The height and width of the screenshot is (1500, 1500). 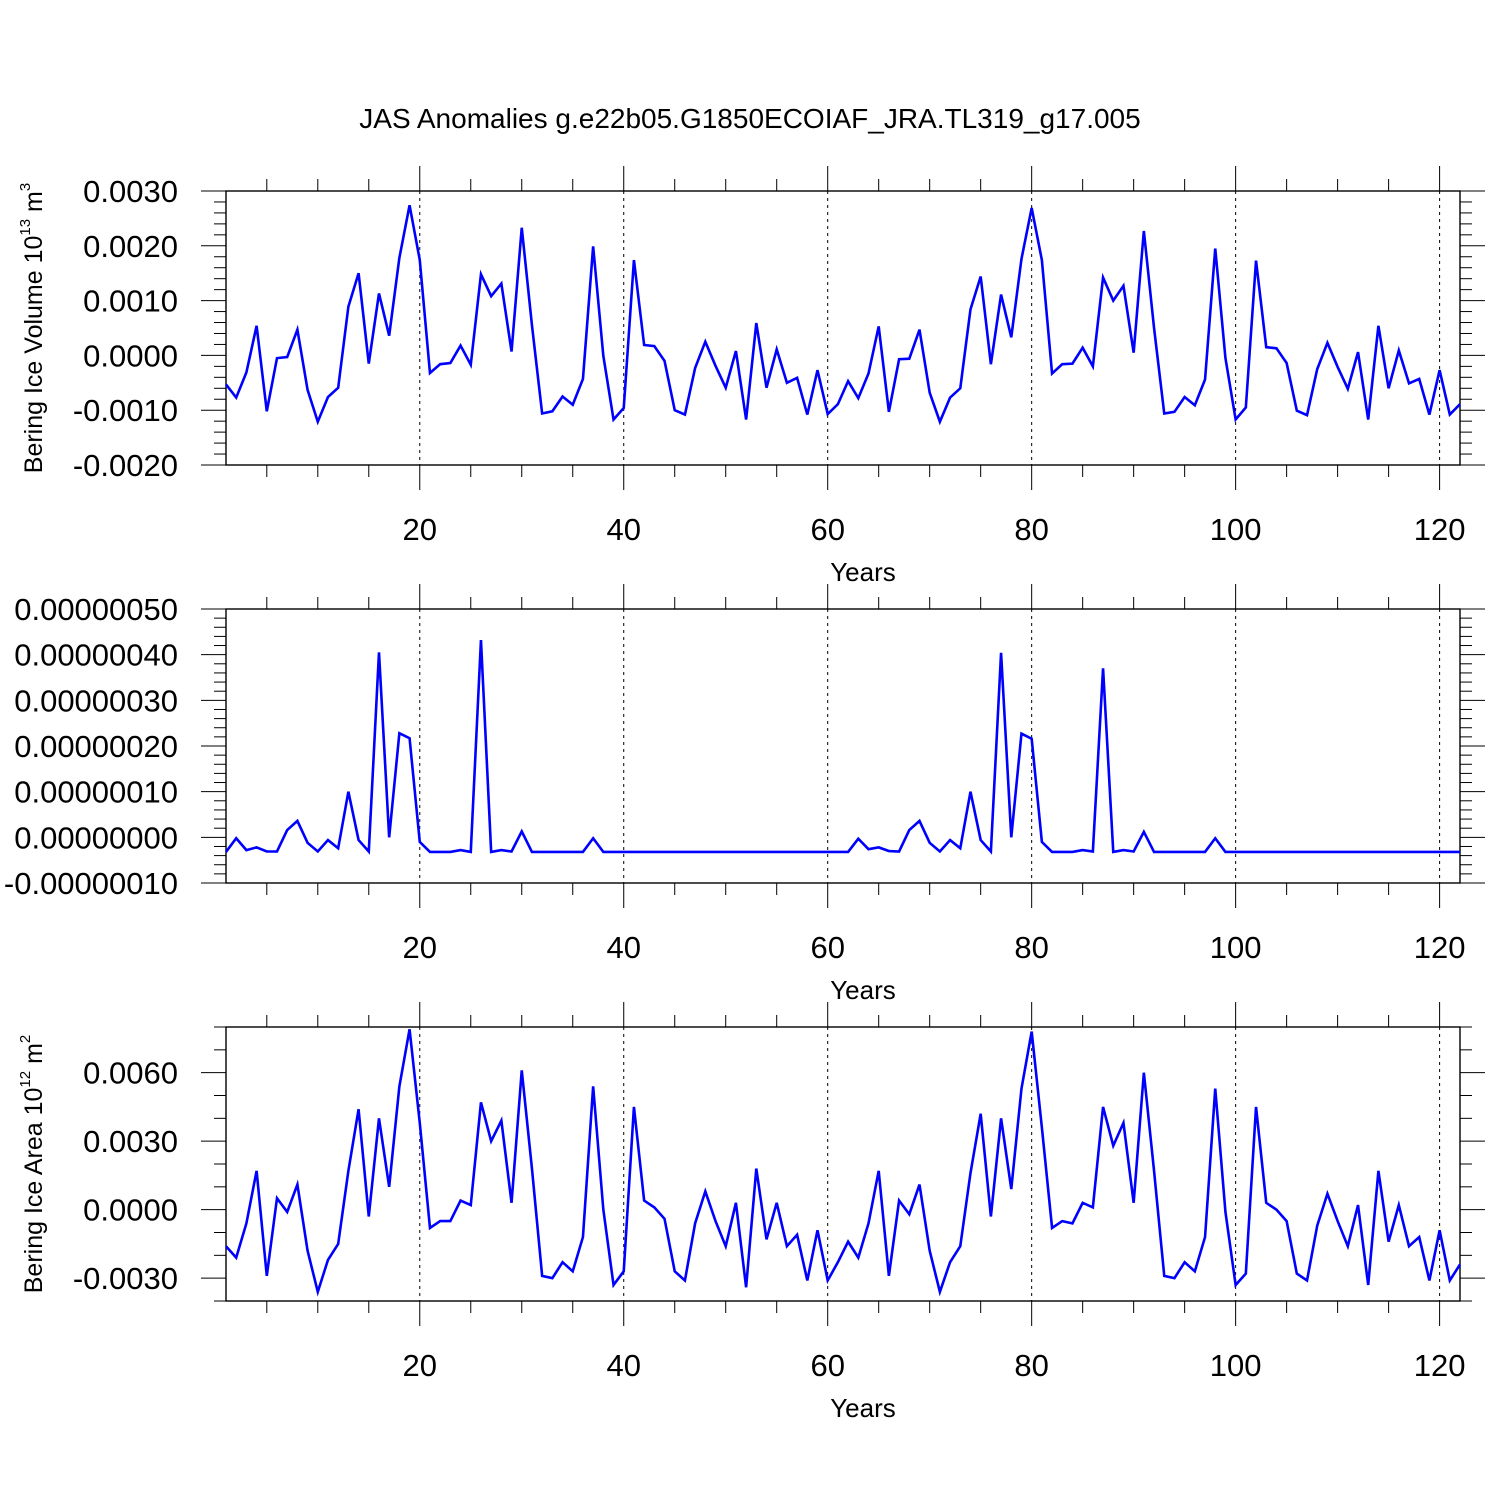 What do you see at coordinates (32, 1164) in the screenshot?
I see `y-axis-label: Bering Ice Area 1012 m2` at bounding box center [32, 1164].